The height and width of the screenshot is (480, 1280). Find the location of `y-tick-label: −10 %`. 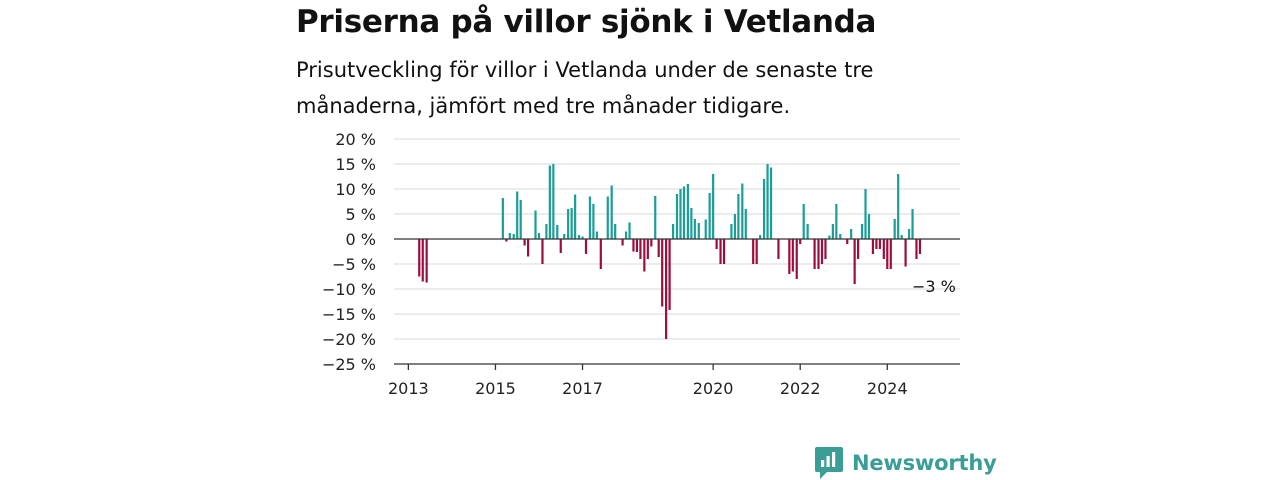

y-tick-label: −10 % is located at coordinates (349, 289).